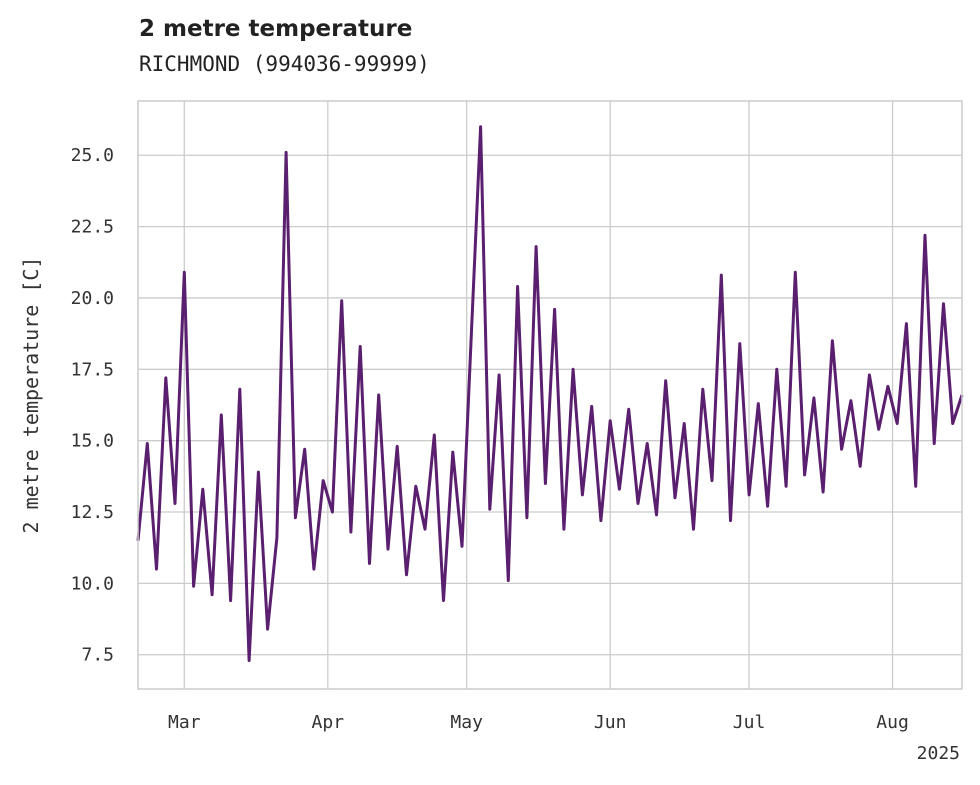  What do you see at coordinates (92, 155) in the screenshot?
I see `y-tick-label: 25.0` at bounding box center [92, 155].